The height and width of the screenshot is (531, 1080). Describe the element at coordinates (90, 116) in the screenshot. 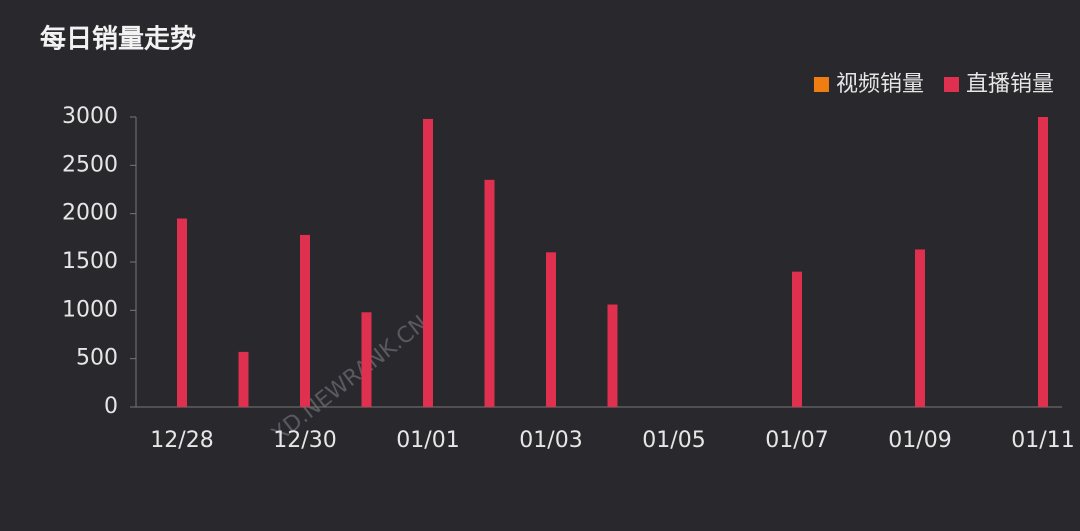

I see `y-tick-label: 3000` at that location.